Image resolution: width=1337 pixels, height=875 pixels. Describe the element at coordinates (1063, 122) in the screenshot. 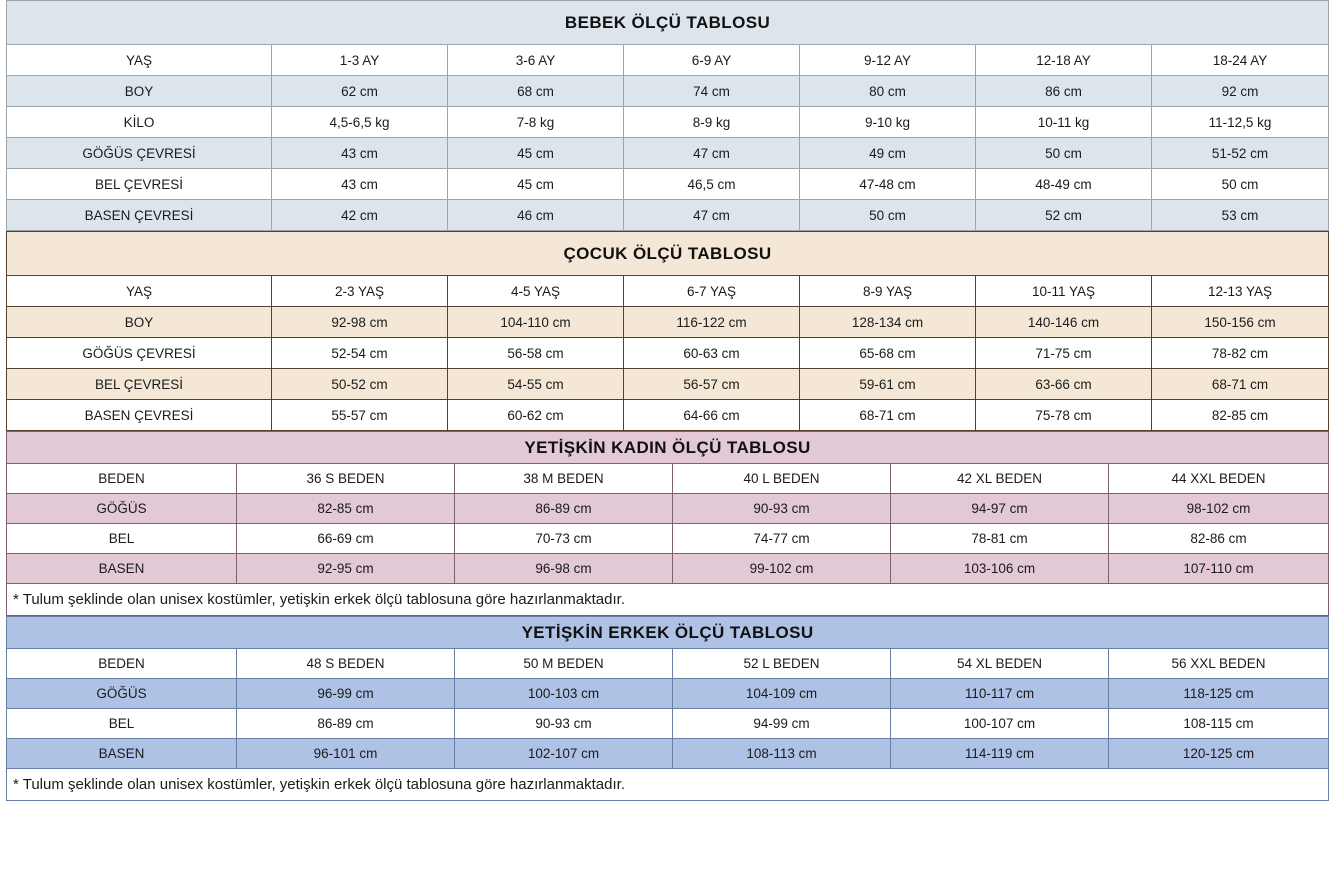

I see `table-cell: 10-11 kg` at that location.